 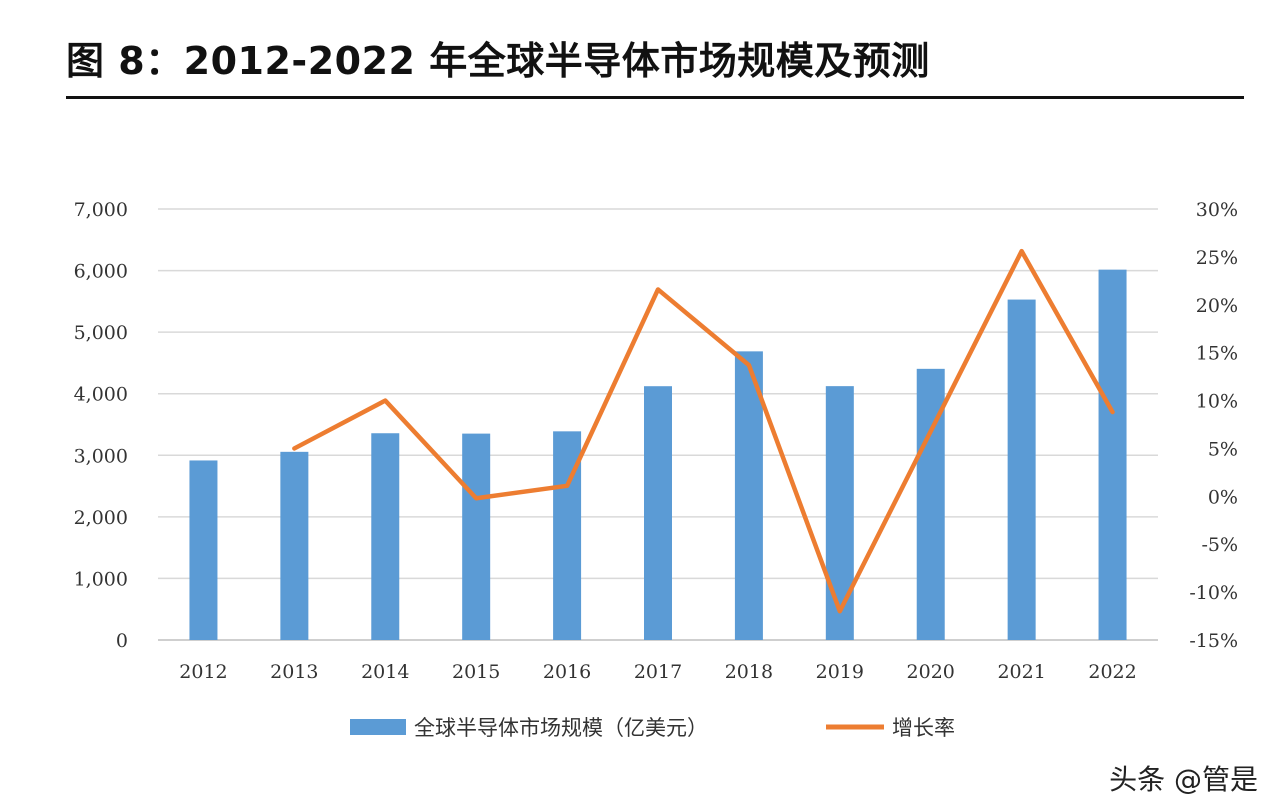 I want to click on x-axis-tick-label: 2017, so click(x=658, y=672).